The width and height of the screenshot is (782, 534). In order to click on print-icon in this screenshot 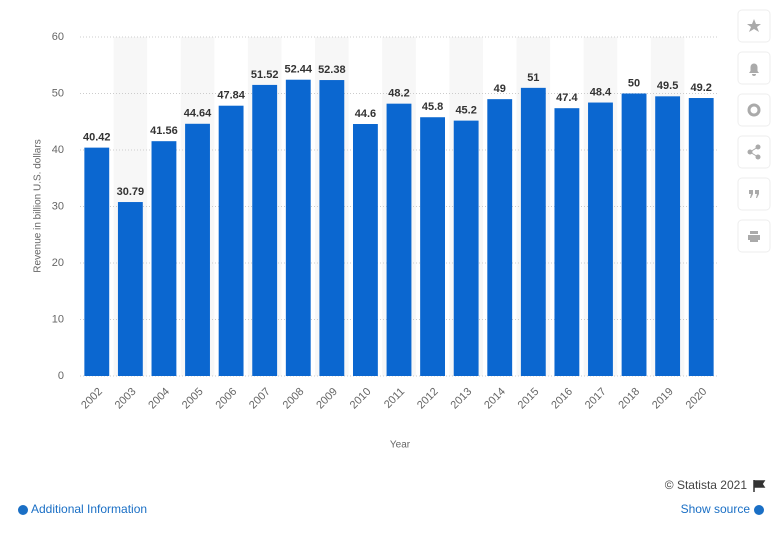, I will do `click(754, 236)`.